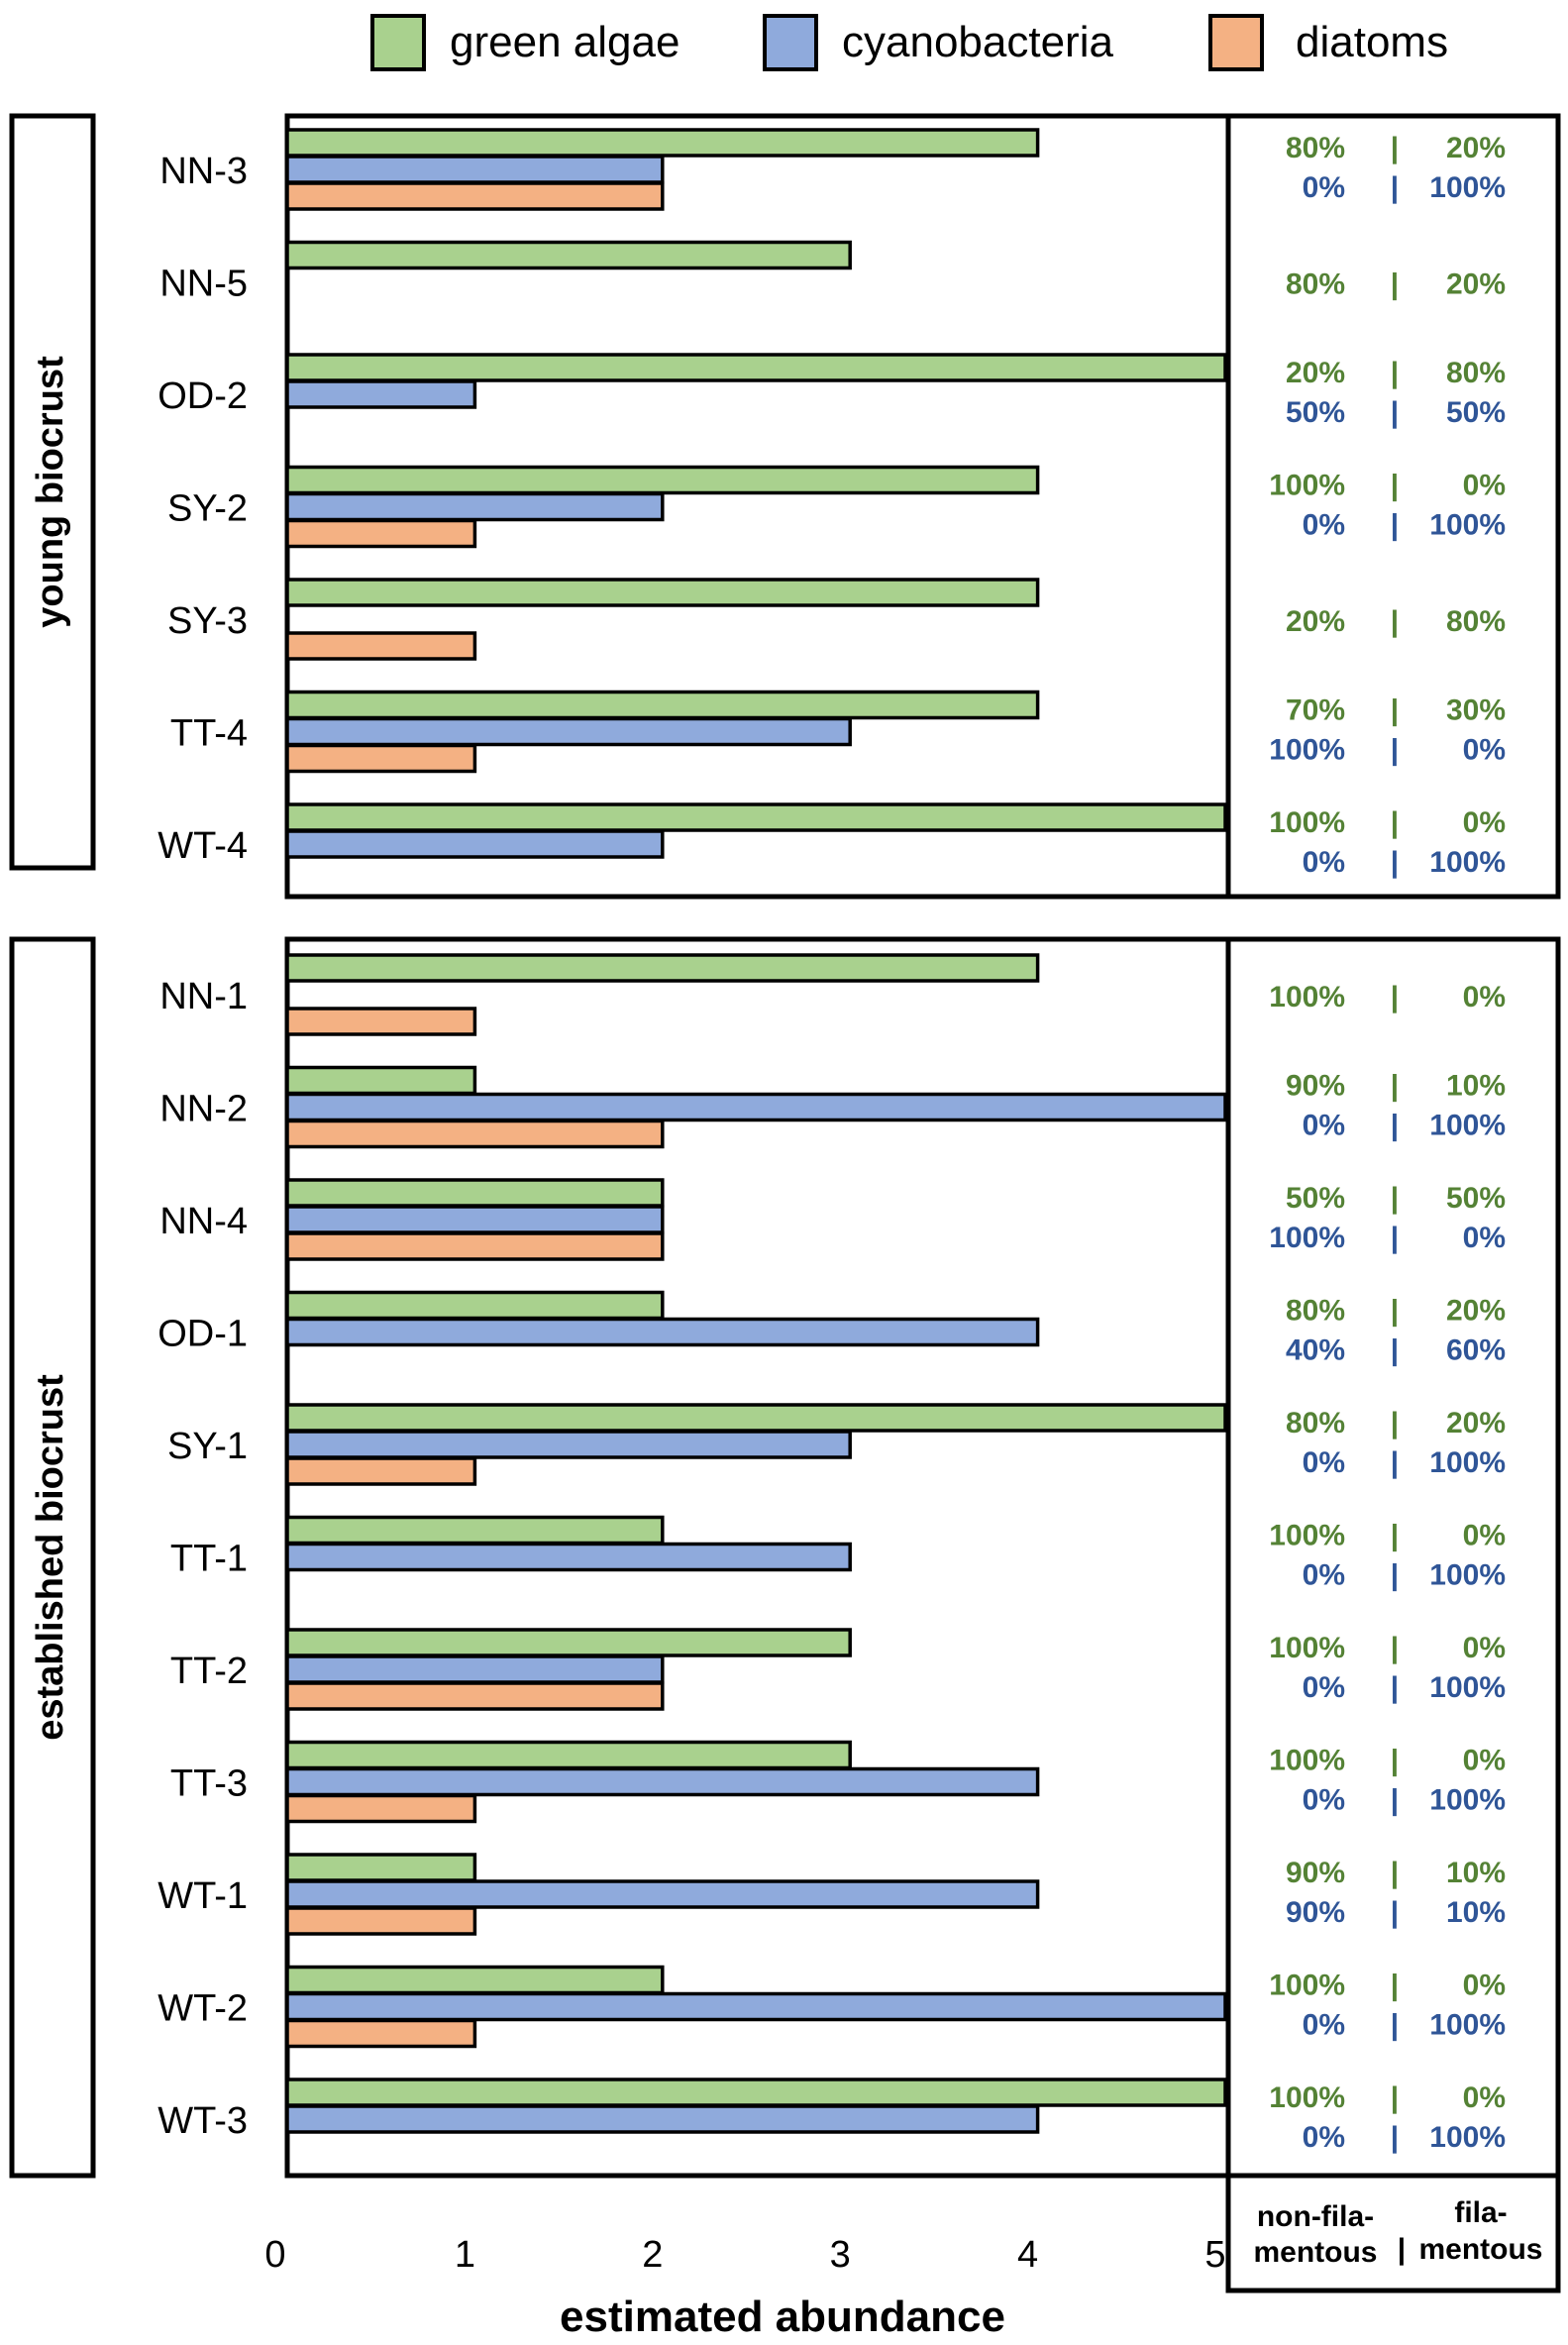 This screenshot has width=1568, height=2345. I want to click on green-nonfilamentous-pct: 20%, so click(1316, 373).